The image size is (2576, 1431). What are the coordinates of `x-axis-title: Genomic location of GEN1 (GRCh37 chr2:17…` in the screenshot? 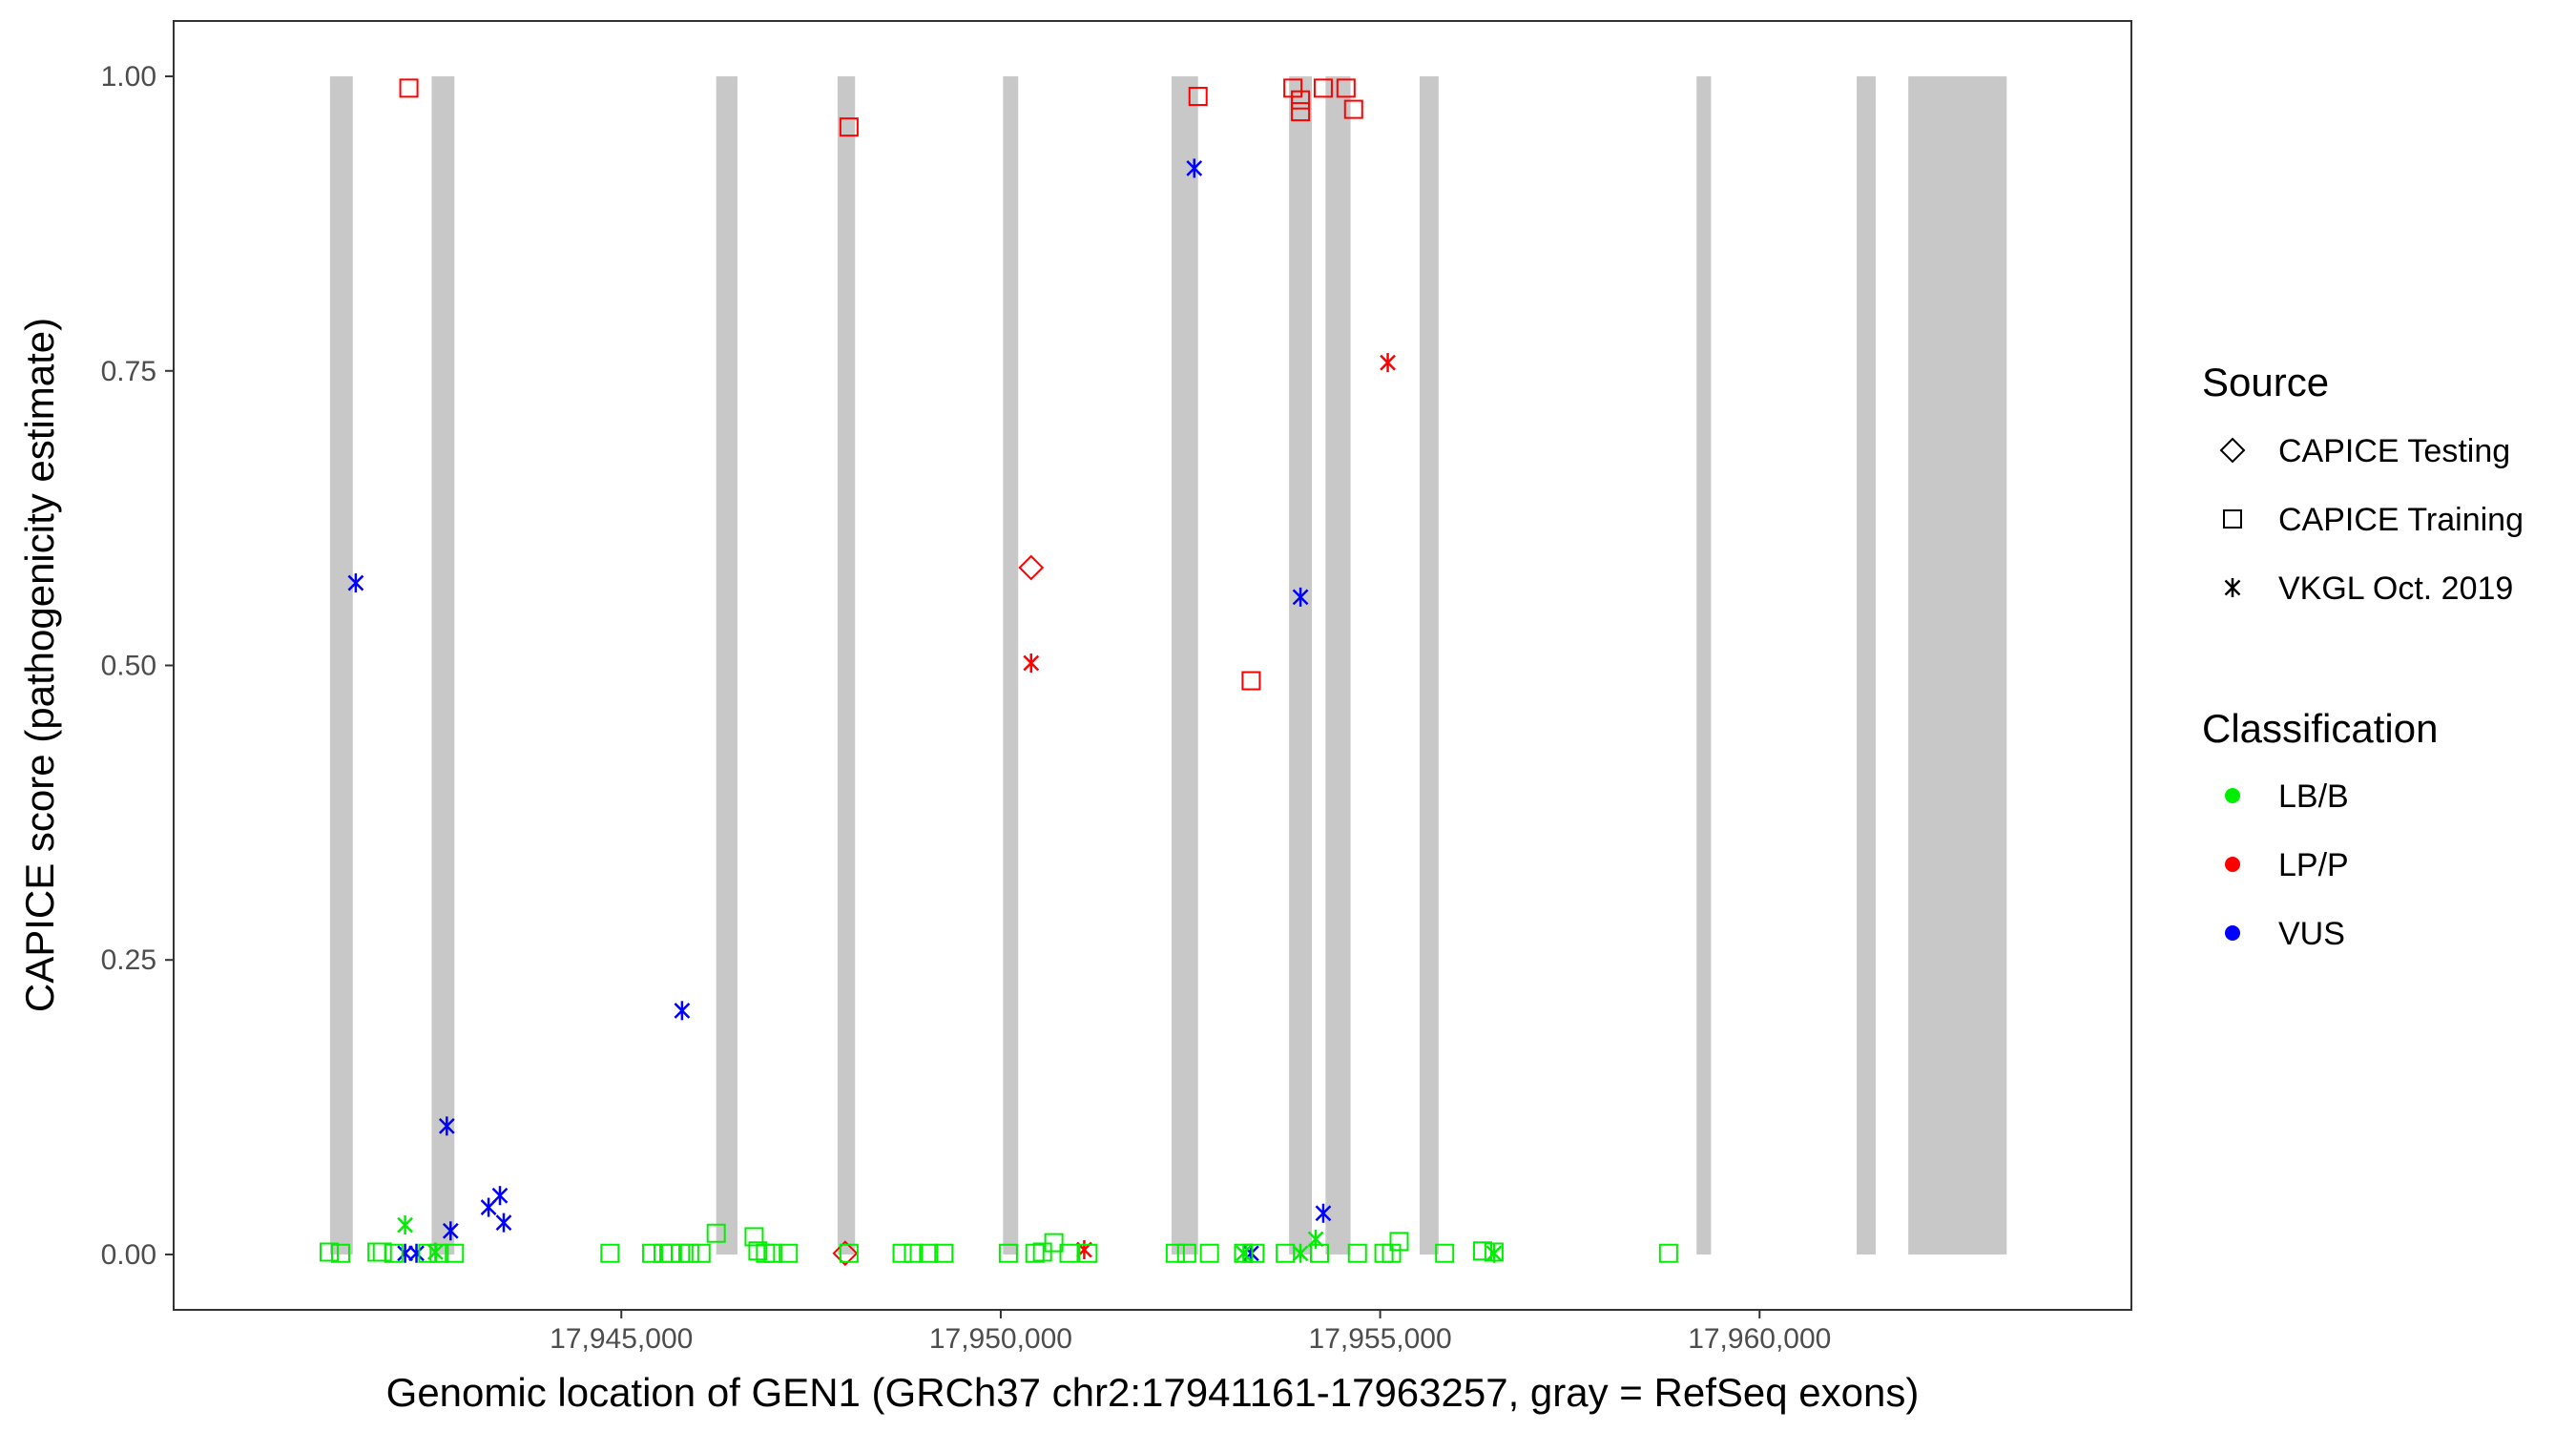 It's located at (1153, 1392).